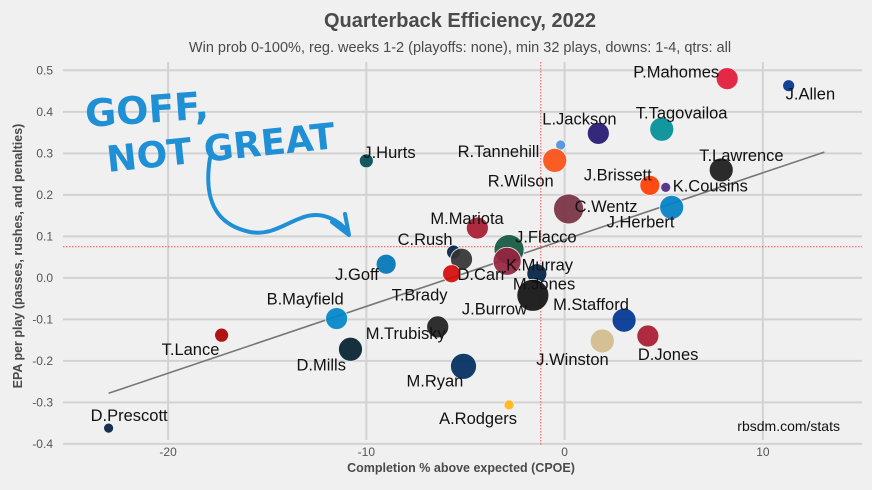 This screenshot has width=872, height=490. What do you see at coordinates (710, 186) in the screenshot?
I see `qb-label: K.Cousins` at bounding box center [710, 186].